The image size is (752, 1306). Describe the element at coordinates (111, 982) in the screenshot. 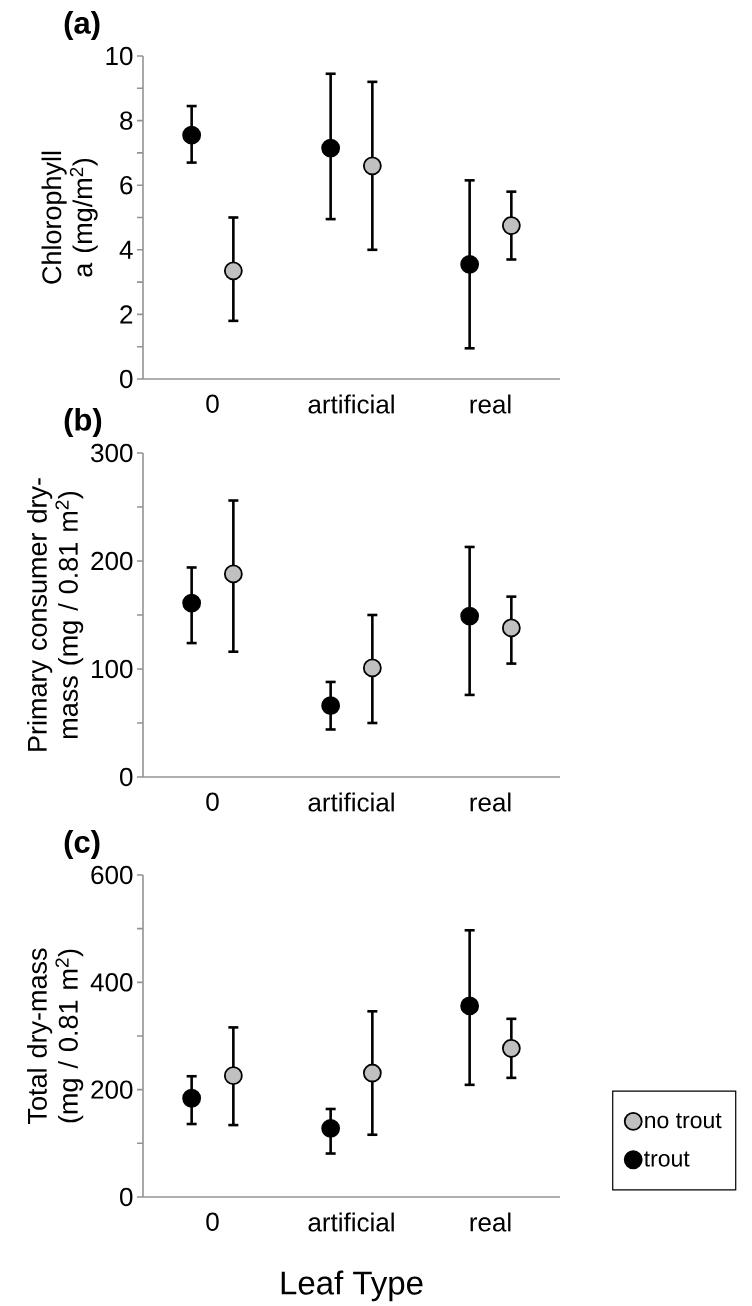

I see `y-tick-label: 400` at that location.